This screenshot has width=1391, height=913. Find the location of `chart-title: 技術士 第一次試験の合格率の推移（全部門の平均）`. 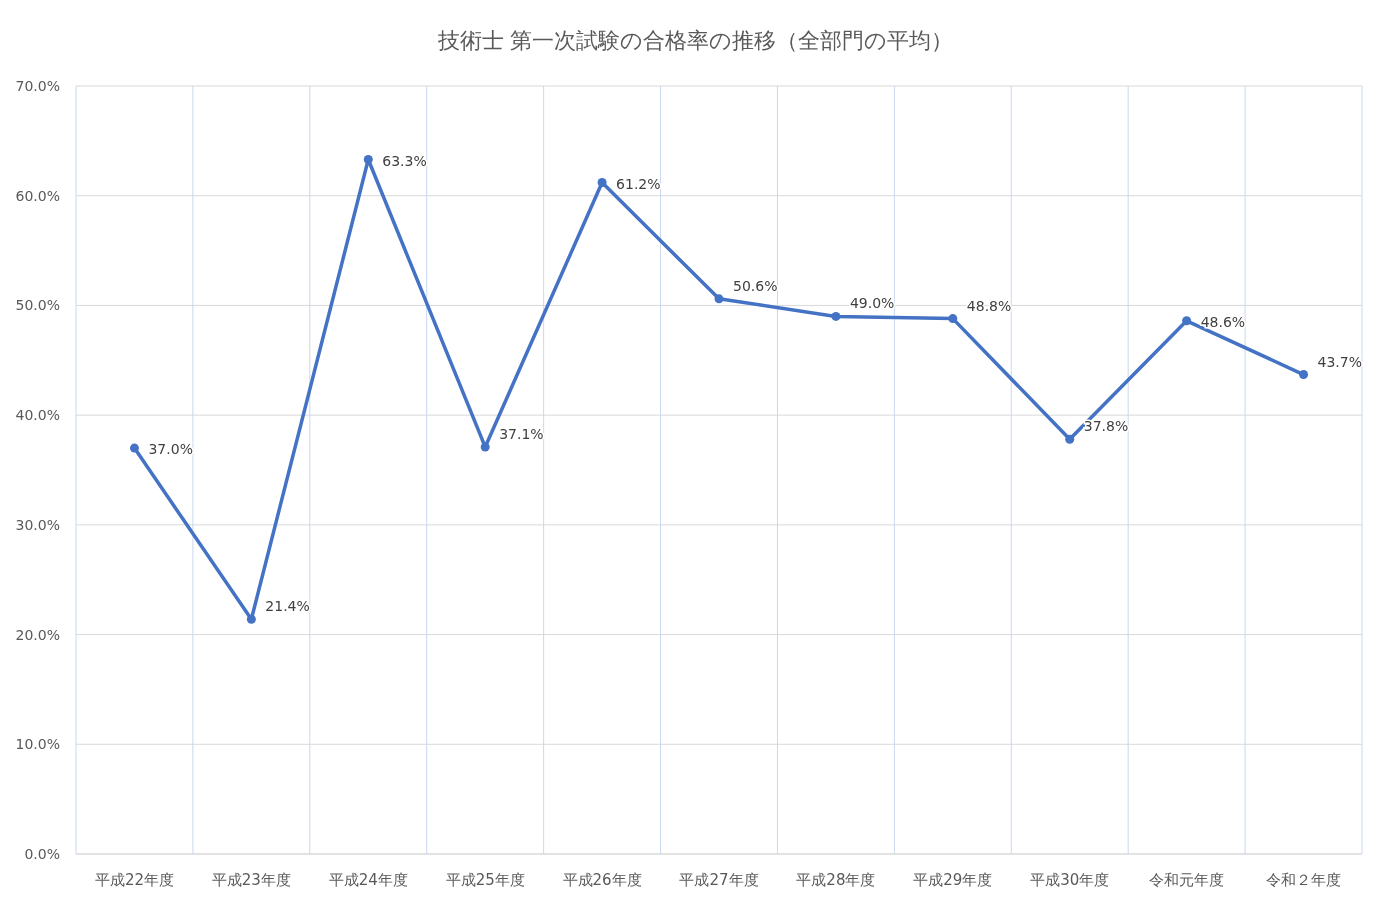

chart-title: 技術士 第一次試験の合格率の推移（全部門の平均） is located at coordinates (695, 40).